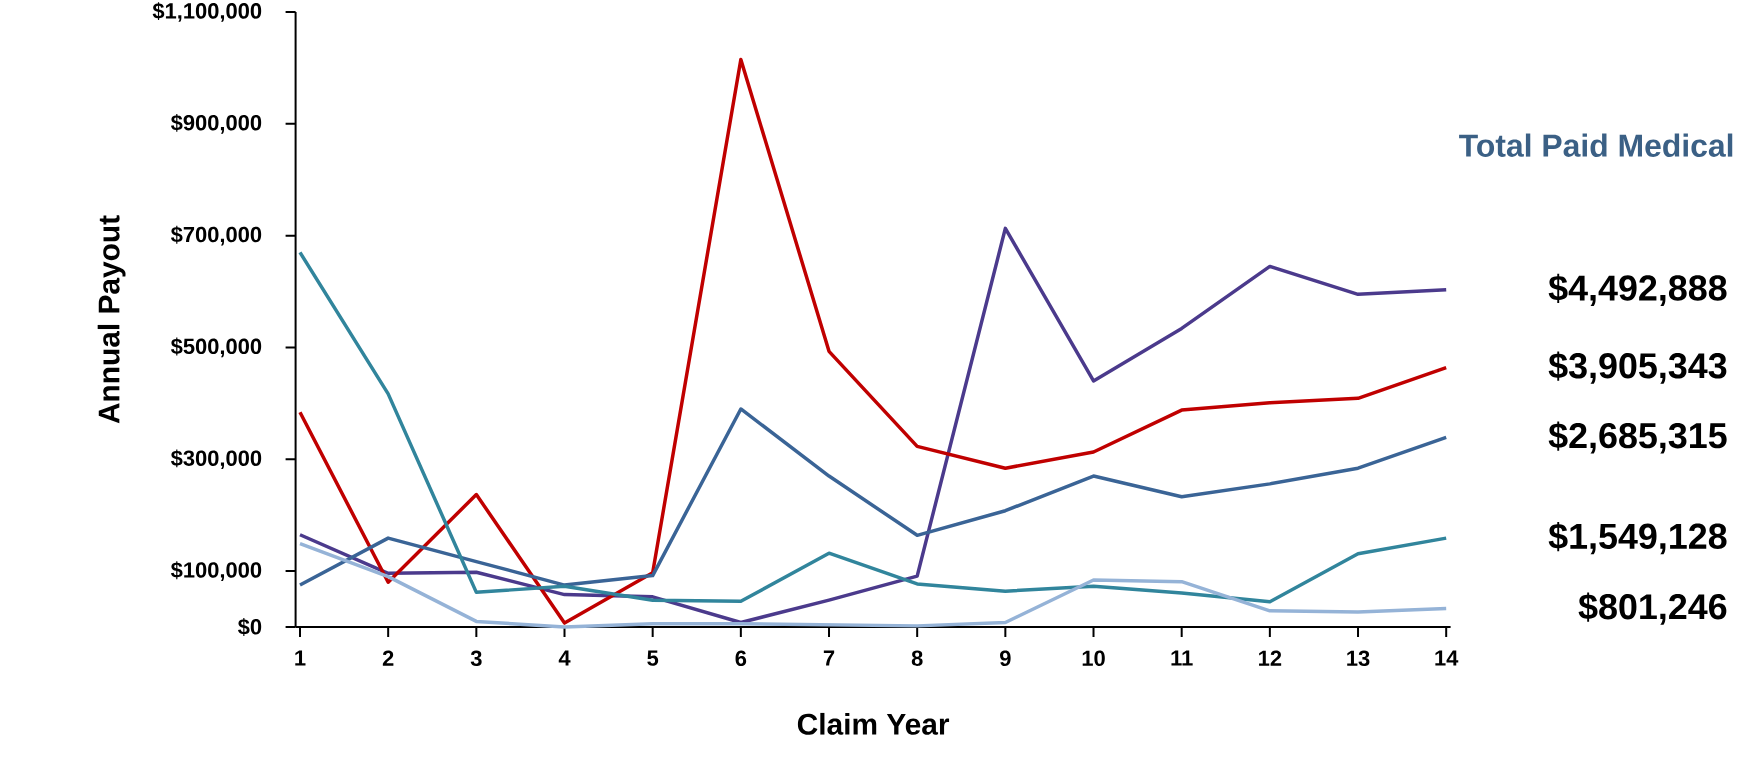 Image resolution: width=1750 pixels, height=782 pixels. Describe the element at coordinates (1093, 658) in the screenshot. I see `x-tick-label: 10` at that location.